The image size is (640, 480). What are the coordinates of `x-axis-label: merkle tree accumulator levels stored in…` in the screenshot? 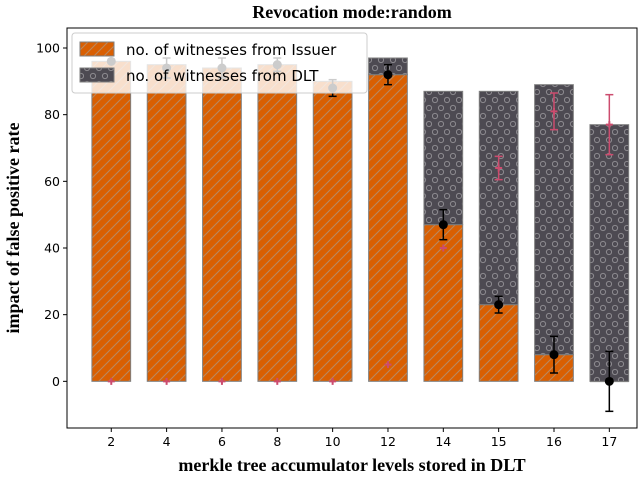 It's located at (351, 465).